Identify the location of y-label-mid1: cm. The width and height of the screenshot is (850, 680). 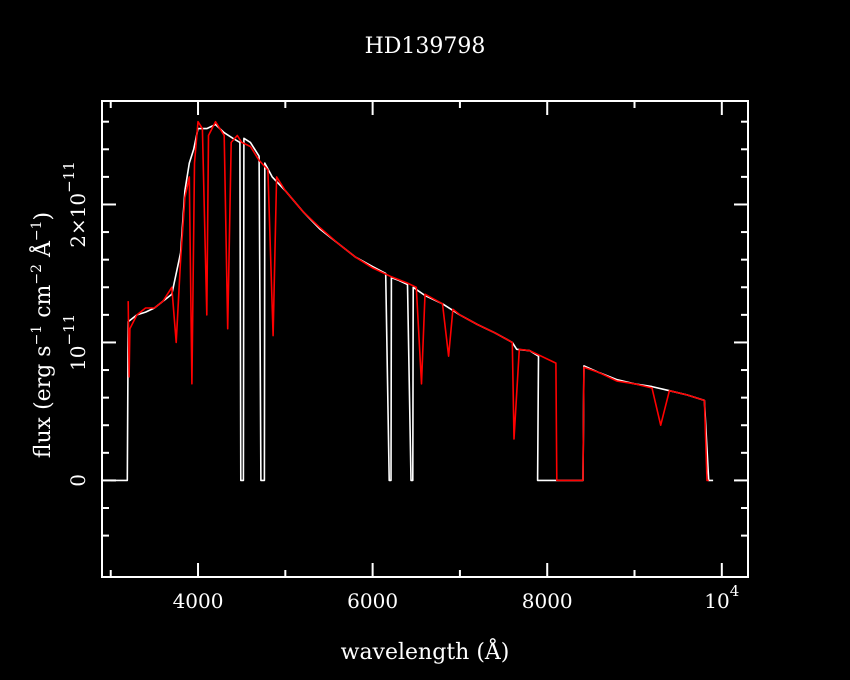
(43, 304).